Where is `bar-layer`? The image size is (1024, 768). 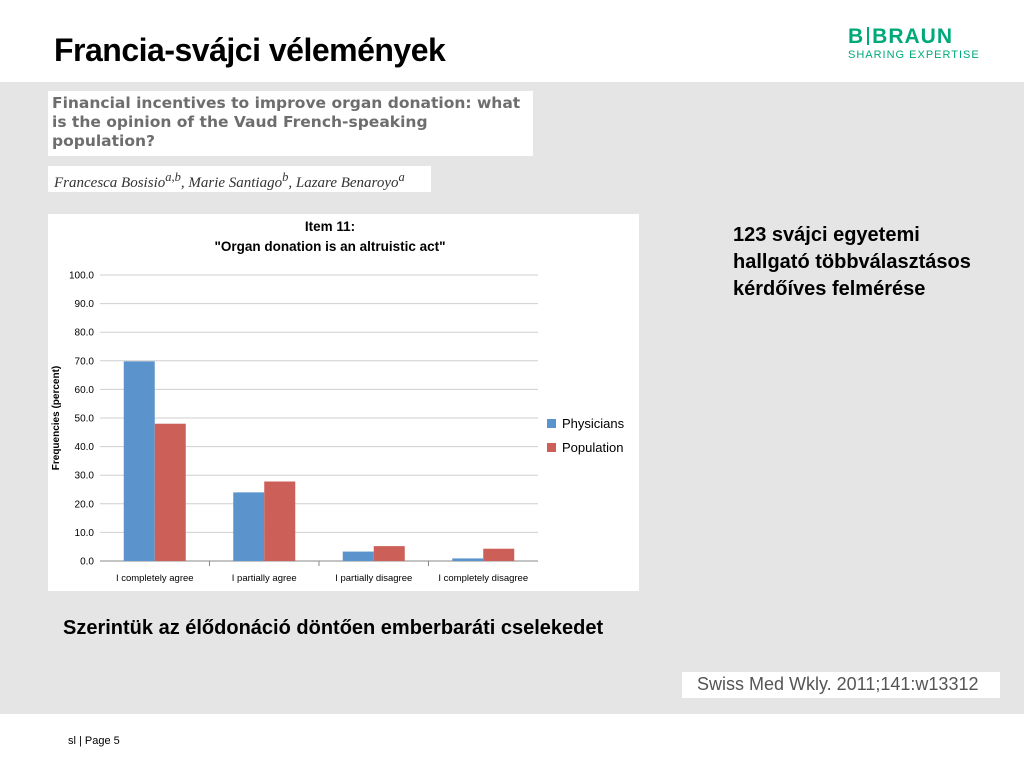
bar-layer is located at coordinates (319, 461).